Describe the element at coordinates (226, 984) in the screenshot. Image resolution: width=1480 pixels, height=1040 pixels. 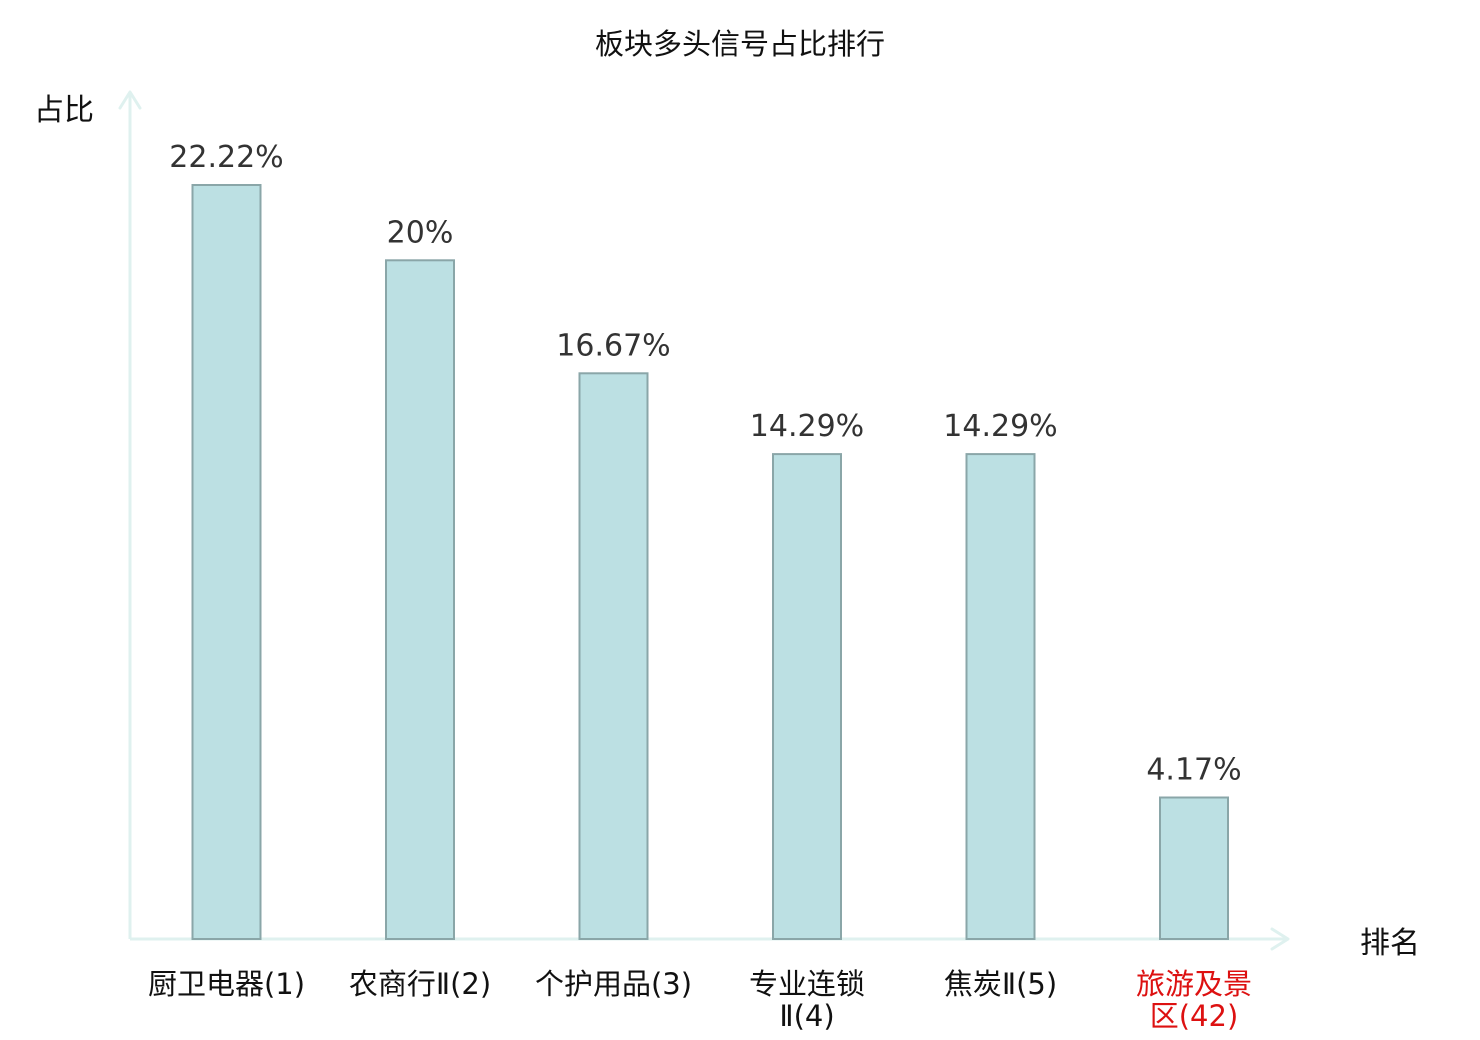
I see `category-label: 厨卫电器(1)` at that location.